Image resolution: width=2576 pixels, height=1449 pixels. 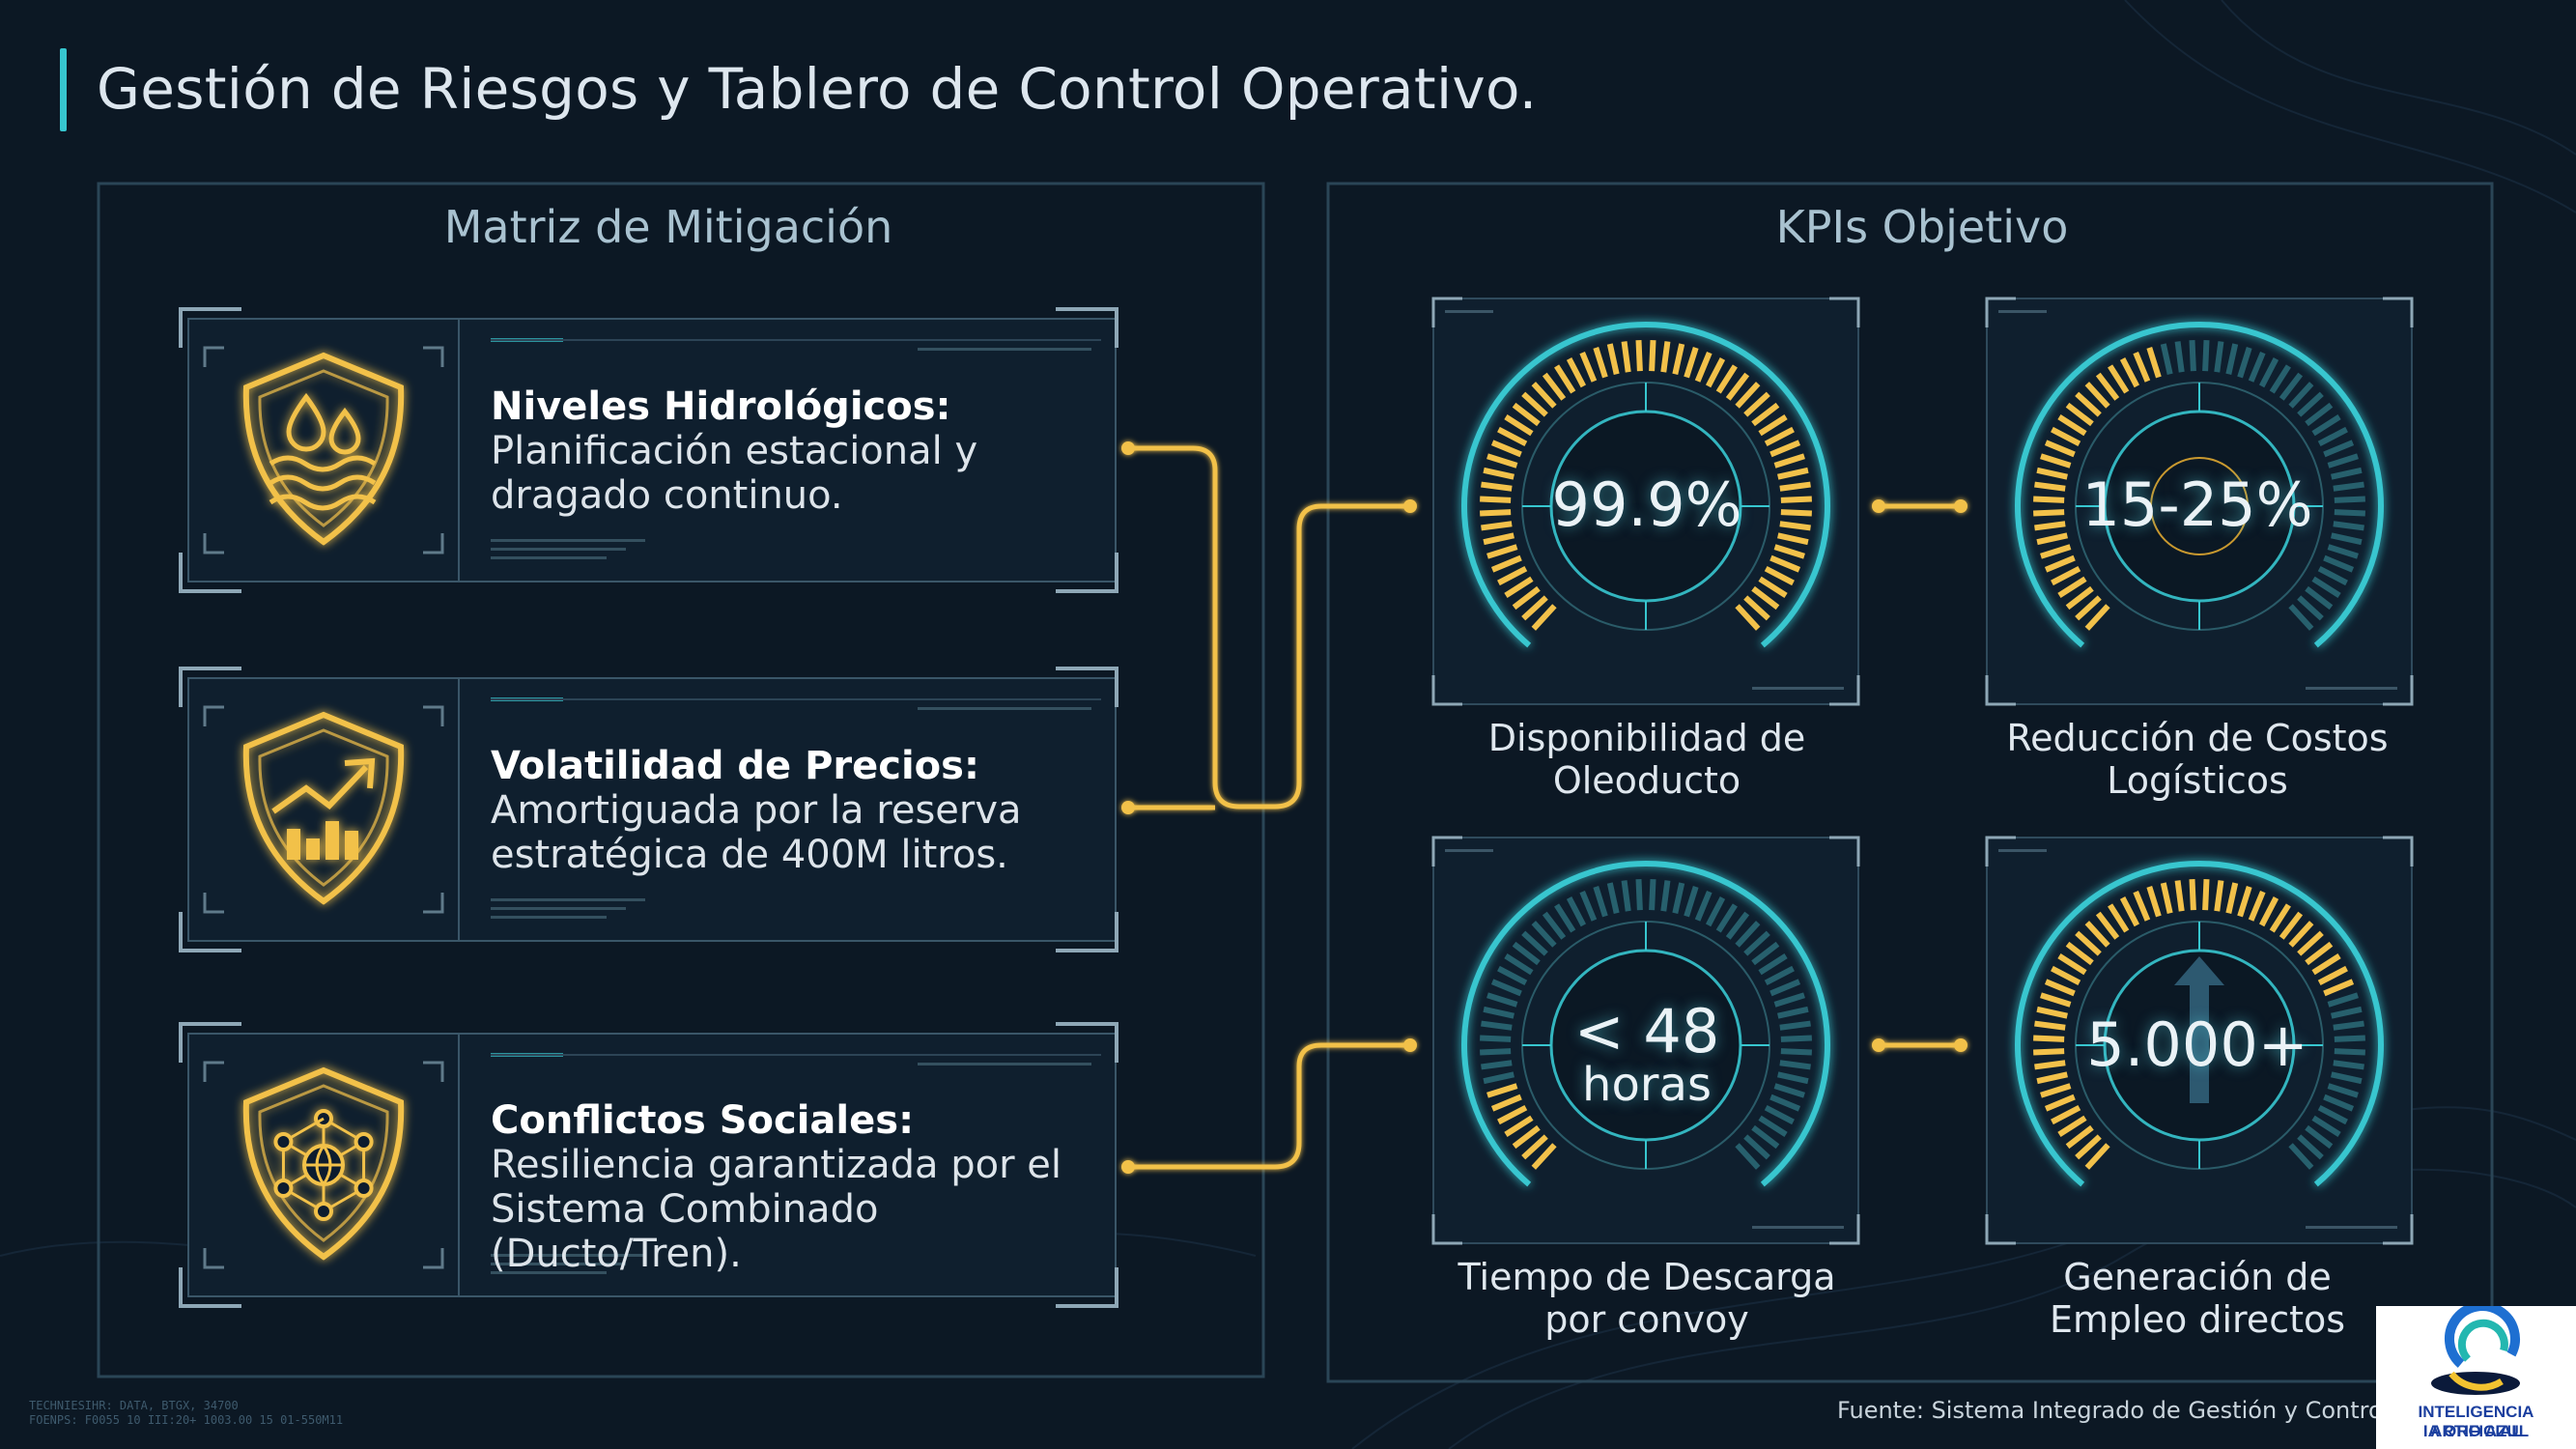 I want to click on trend-line, so click(x=320, y=789).